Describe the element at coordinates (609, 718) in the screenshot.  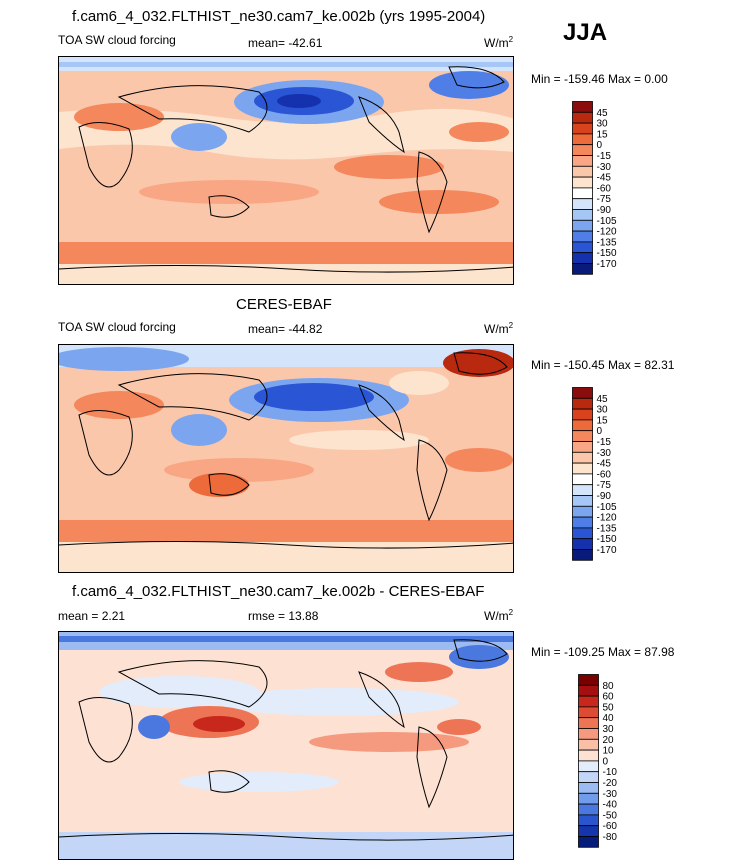
I see `colorbar-level-label: 40` at that location.